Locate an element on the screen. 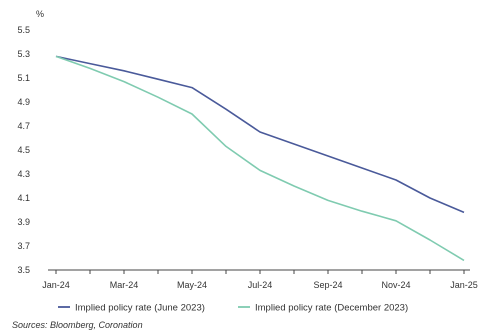 The height and width of the screenshot is (336, 478). x-tick-label: Mar-24 is located at coordinates (124, 285).